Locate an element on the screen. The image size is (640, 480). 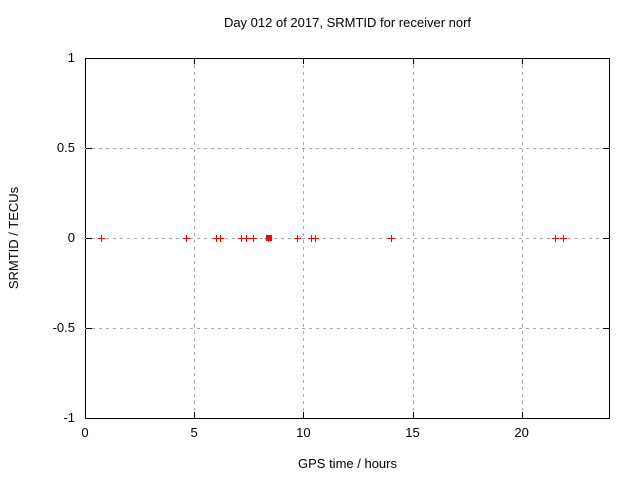
y-tick-label: -0.5 is located at coordinates (63, 327).